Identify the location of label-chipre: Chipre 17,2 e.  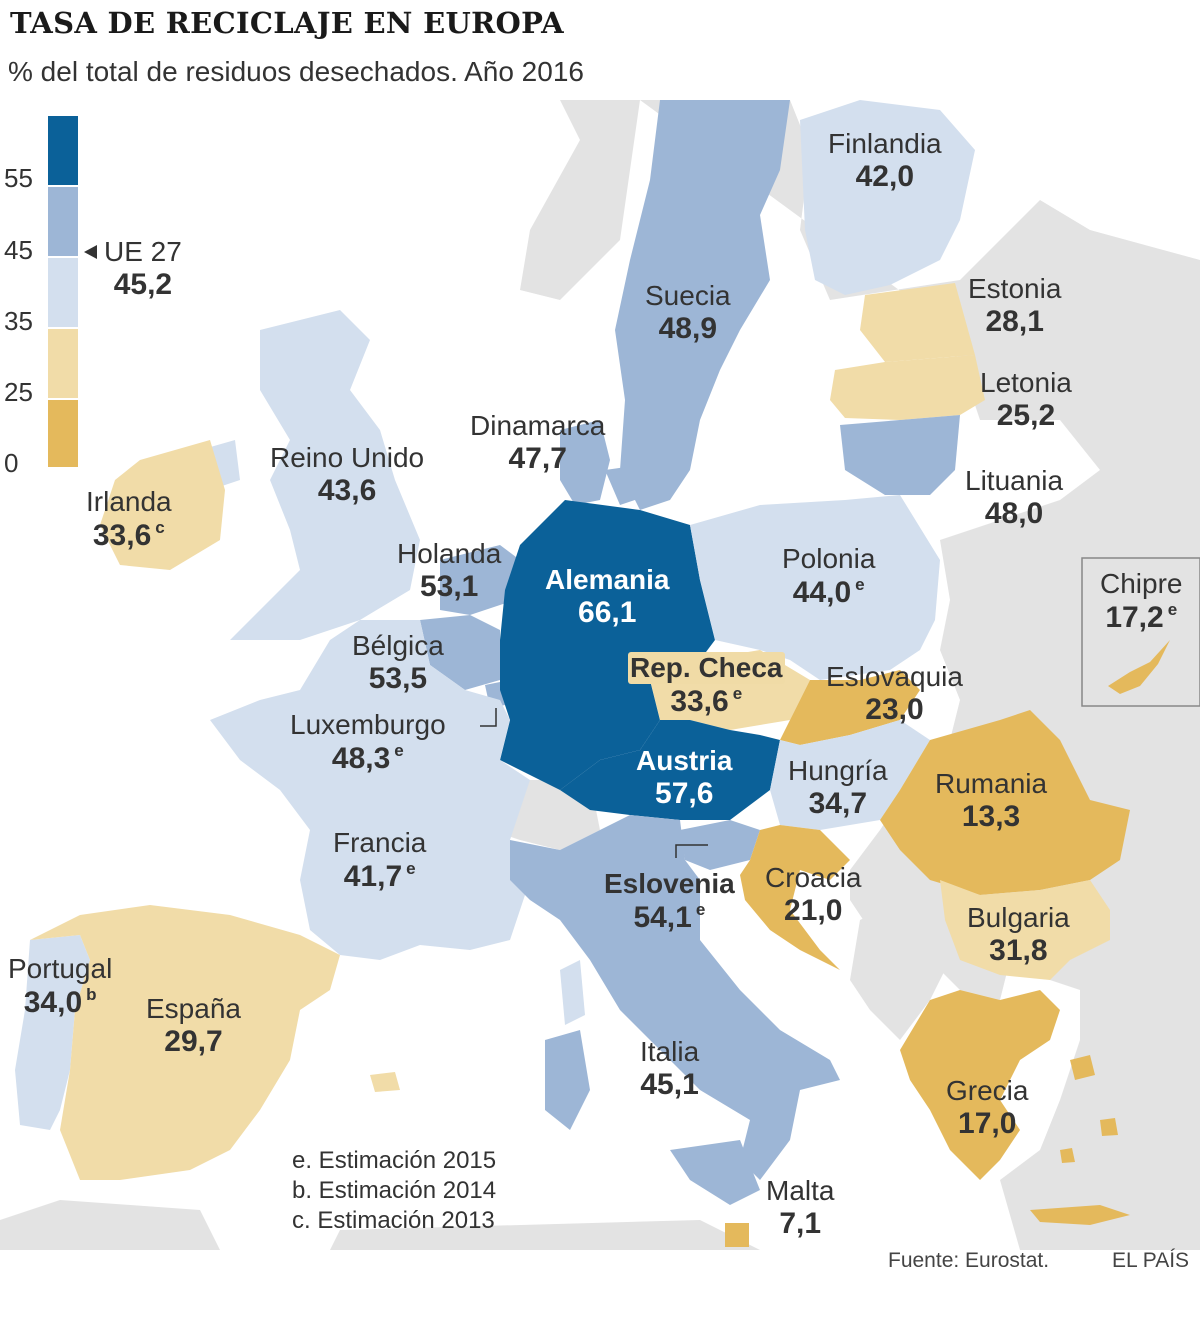
(1141, 602).